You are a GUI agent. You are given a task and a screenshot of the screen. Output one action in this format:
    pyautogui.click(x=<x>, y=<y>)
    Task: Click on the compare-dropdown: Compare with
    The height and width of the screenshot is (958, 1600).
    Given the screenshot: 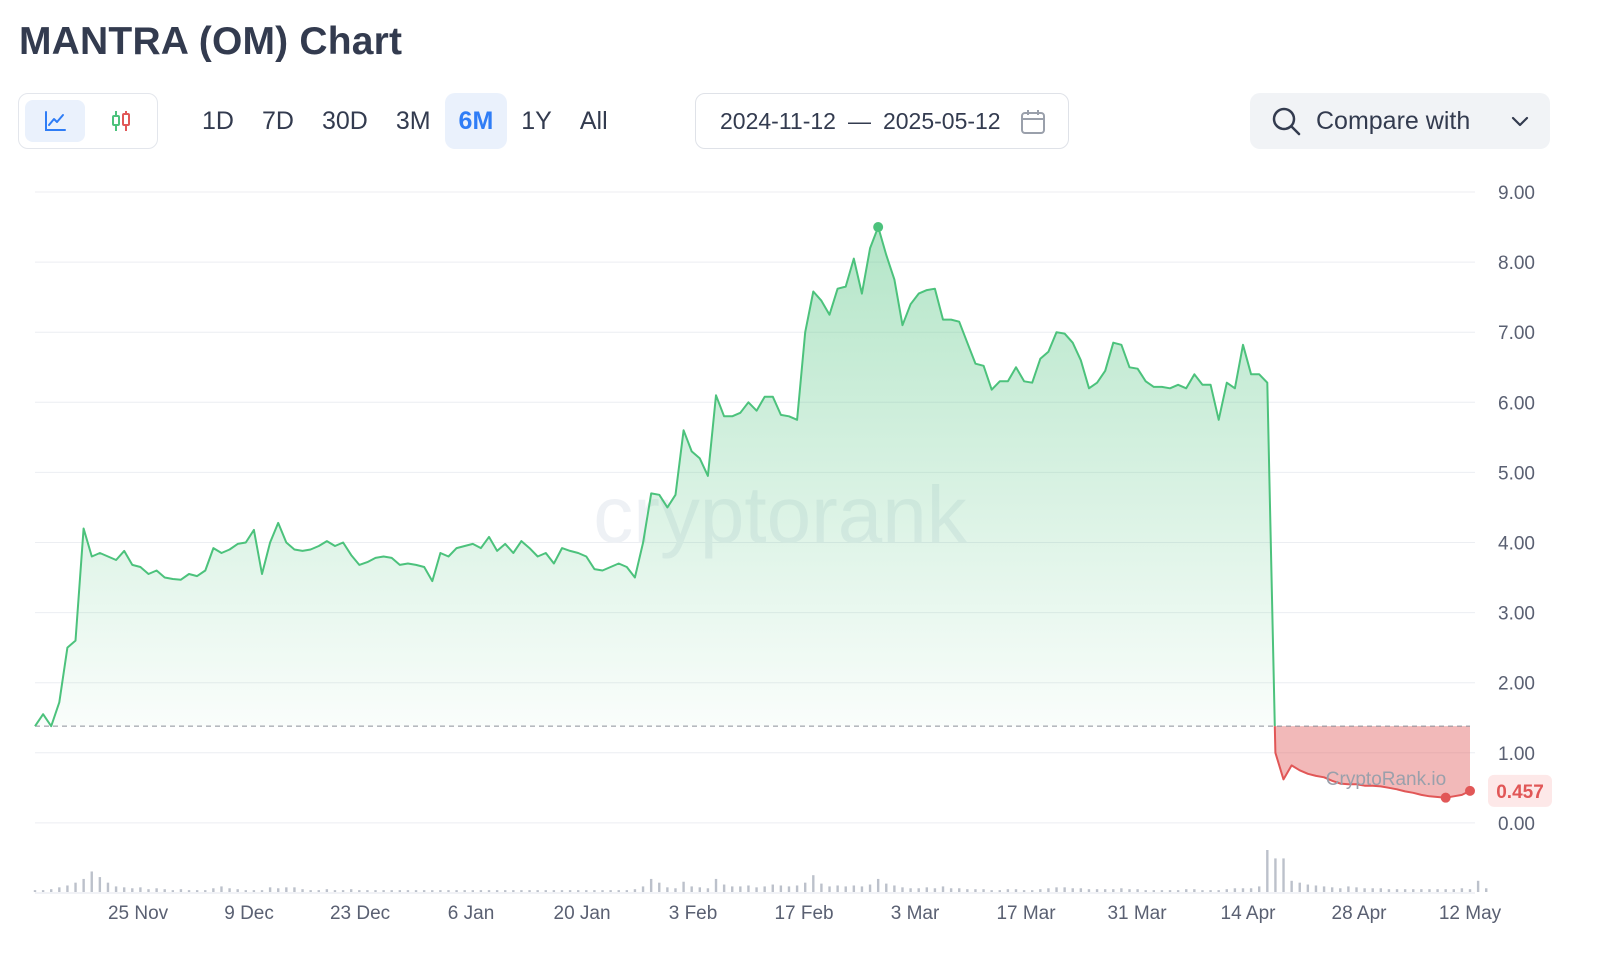 What is the action you would take?
    pyautogui.click(x=1400, y=121)
    